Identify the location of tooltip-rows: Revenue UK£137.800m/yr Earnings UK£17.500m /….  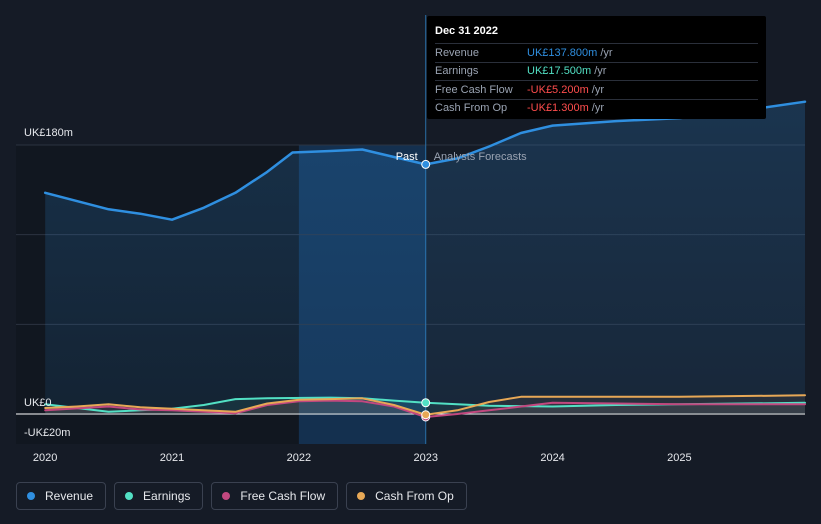
(596, 80).